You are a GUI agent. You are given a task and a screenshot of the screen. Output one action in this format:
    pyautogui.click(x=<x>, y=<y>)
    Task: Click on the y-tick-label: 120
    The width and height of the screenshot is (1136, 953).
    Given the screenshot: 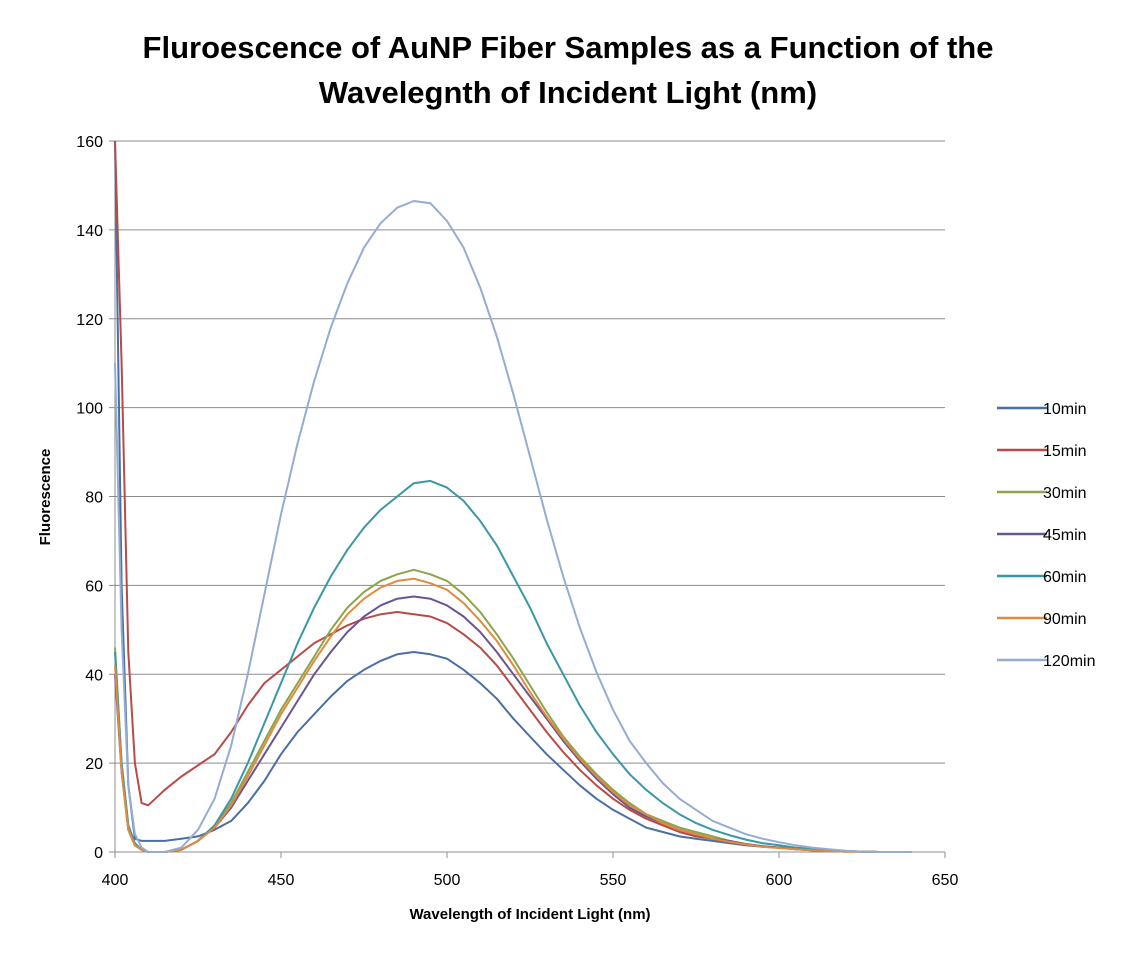 What is the action you would take?
    pyautogui.click(x=89, y=320)
    